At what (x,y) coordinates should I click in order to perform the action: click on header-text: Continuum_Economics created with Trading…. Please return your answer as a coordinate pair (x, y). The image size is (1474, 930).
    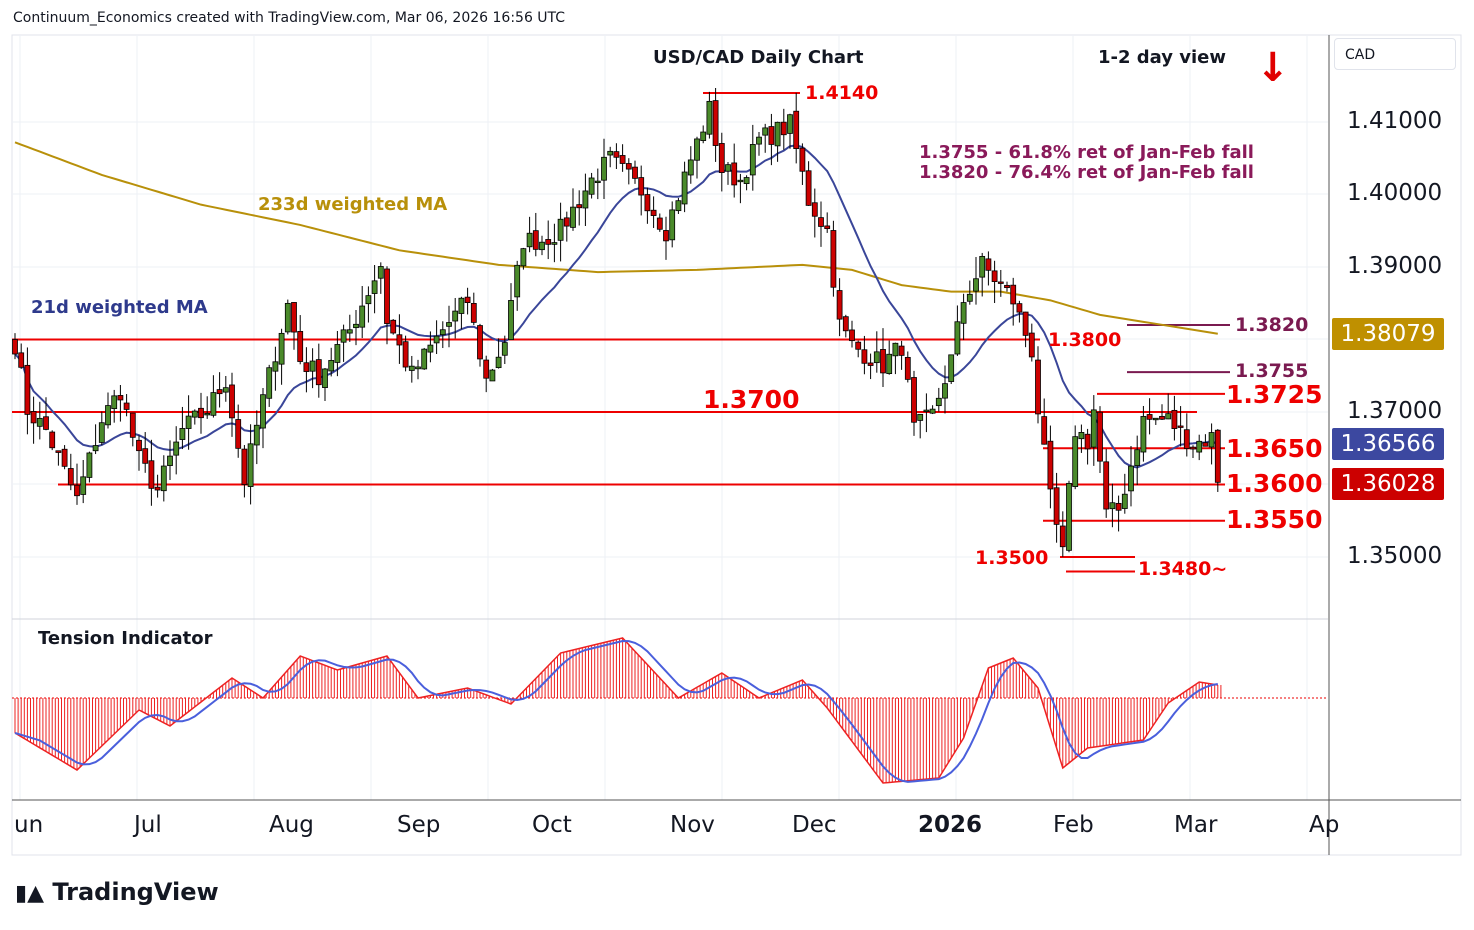
    Looking at the image, I should click on (289, 18).